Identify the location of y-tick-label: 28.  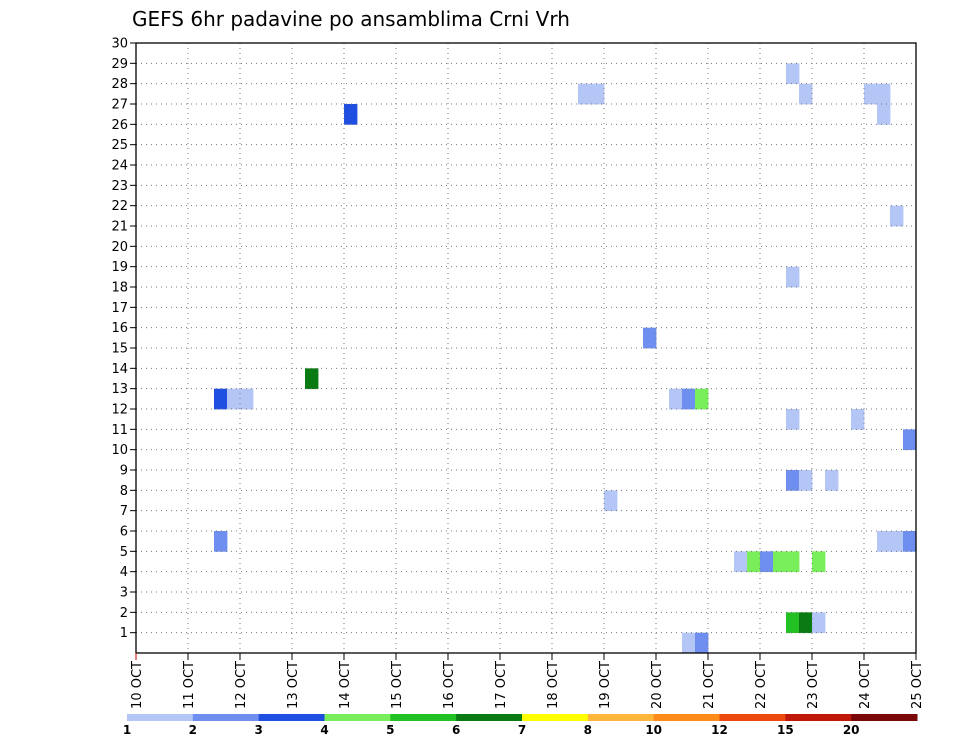
(119, 84).